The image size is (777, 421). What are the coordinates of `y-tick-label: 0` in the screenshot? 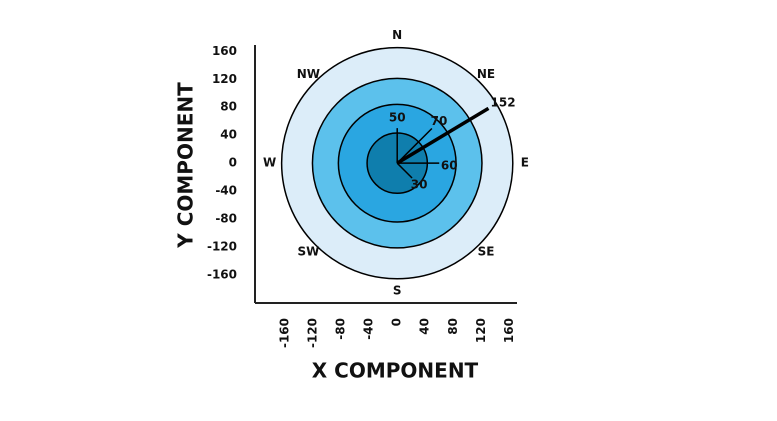 It's located at (233, 163).